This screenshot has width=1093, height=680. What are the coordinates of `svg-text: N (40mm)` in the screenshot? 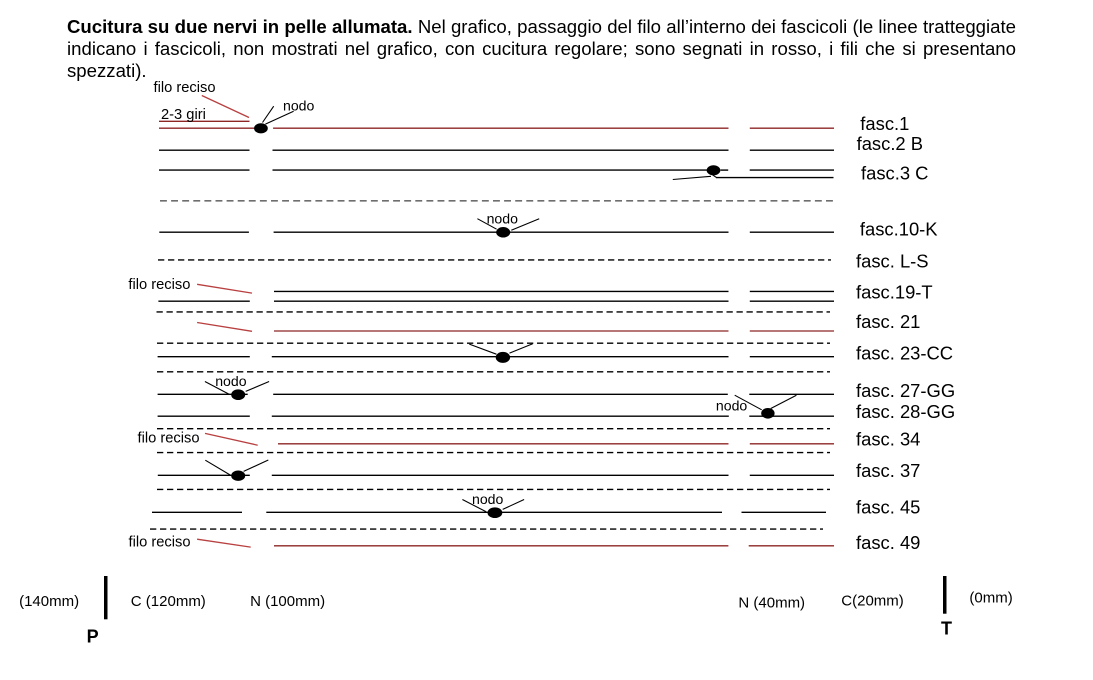 It's located at (771, 602).